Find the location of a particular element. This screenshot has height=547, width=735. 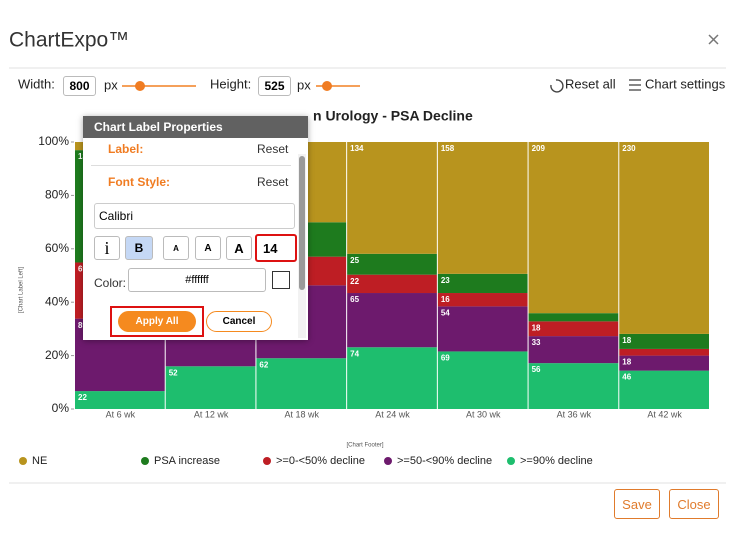

bold-button: B is located at coordinates (139, 248).